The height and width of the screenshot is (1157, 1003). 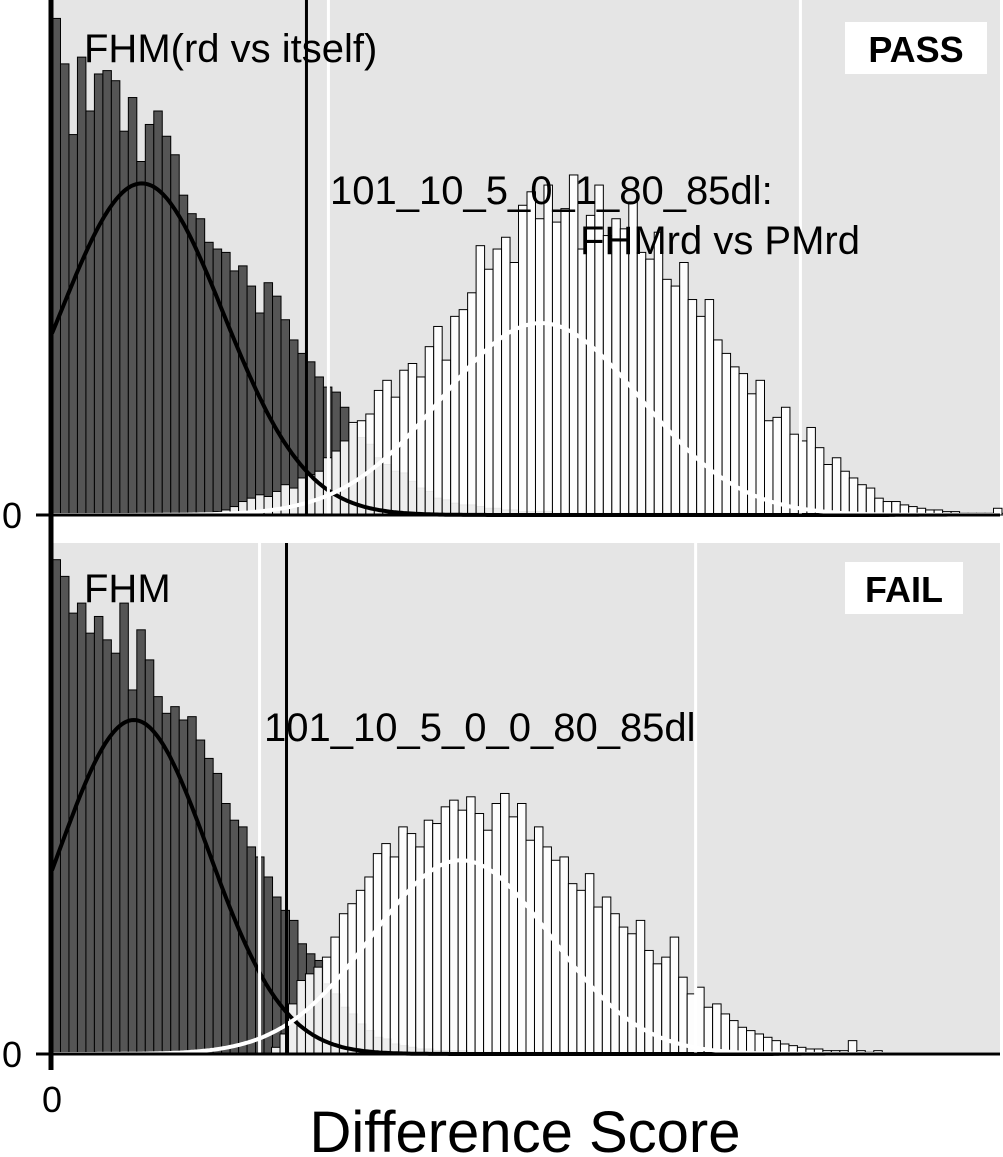 I want to click on fail-badge: FAIL, so click(x=904, y=589).